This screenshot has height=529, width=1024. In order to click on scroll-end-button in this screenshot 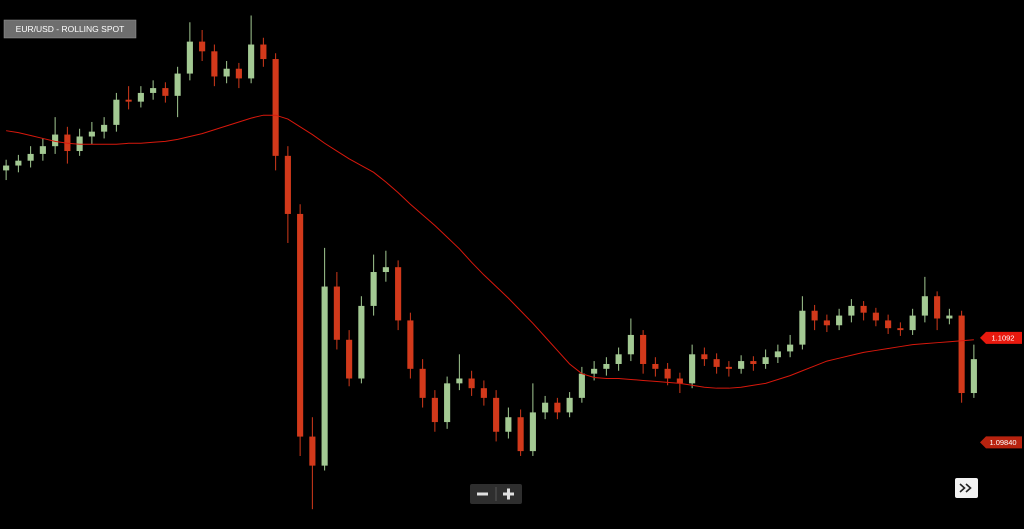, I will do `click(966, 488)`.